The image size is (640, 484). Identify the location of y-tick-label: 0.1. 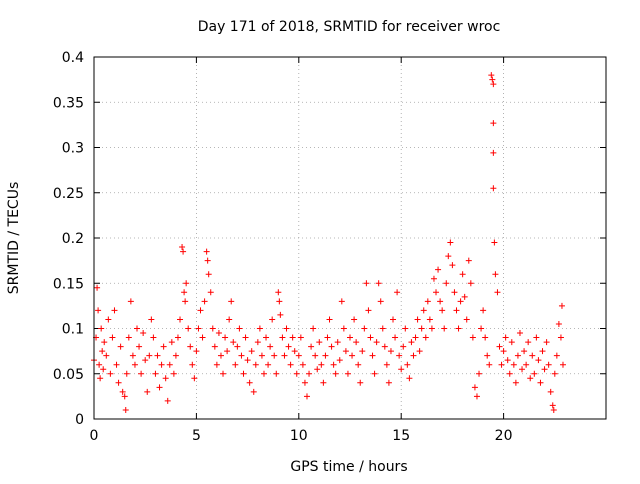
(73, 330).